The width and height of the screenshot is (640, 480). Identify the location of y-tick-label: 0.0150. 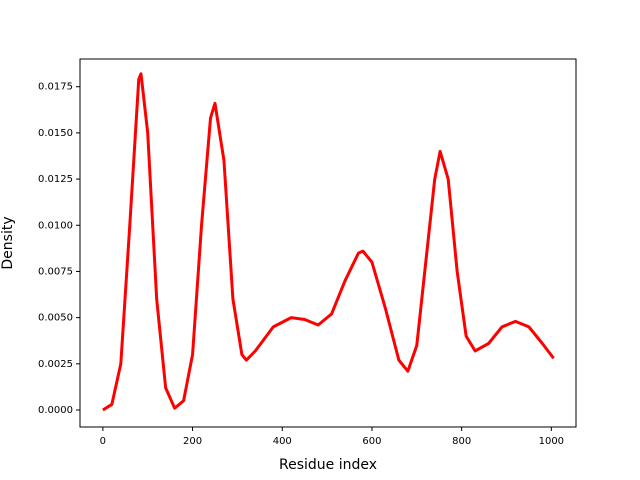
(55, 133).